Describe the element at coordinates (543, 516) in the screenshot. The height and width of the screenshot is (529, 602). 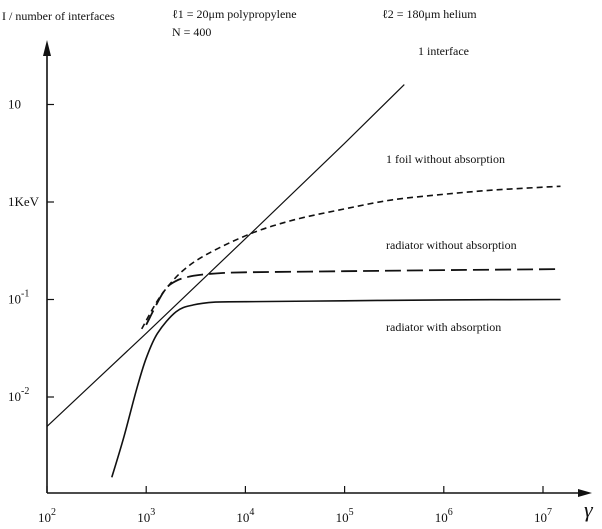
I see `x-tick-label-5: 10⁷` at that location.